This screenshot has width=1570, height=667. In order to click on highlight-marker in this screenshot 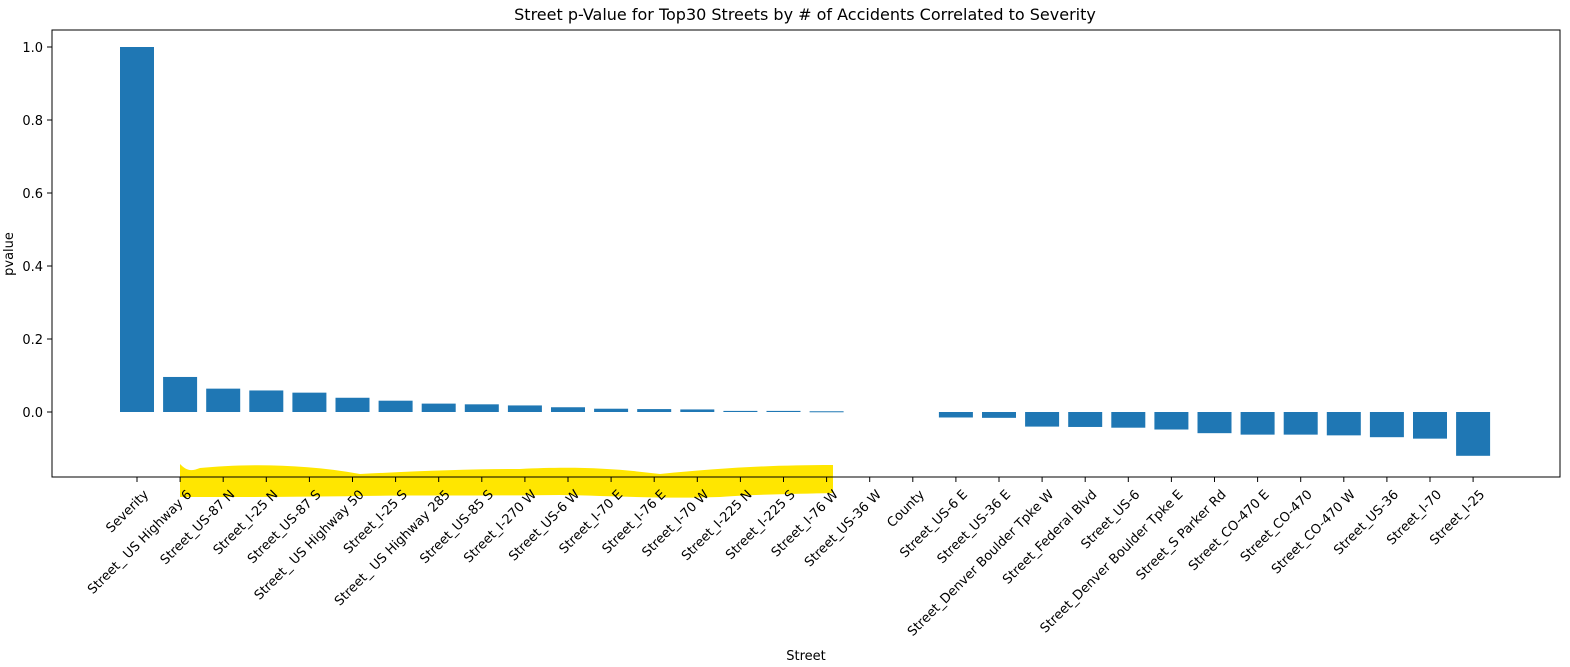, I will do `click(506, 481)`.